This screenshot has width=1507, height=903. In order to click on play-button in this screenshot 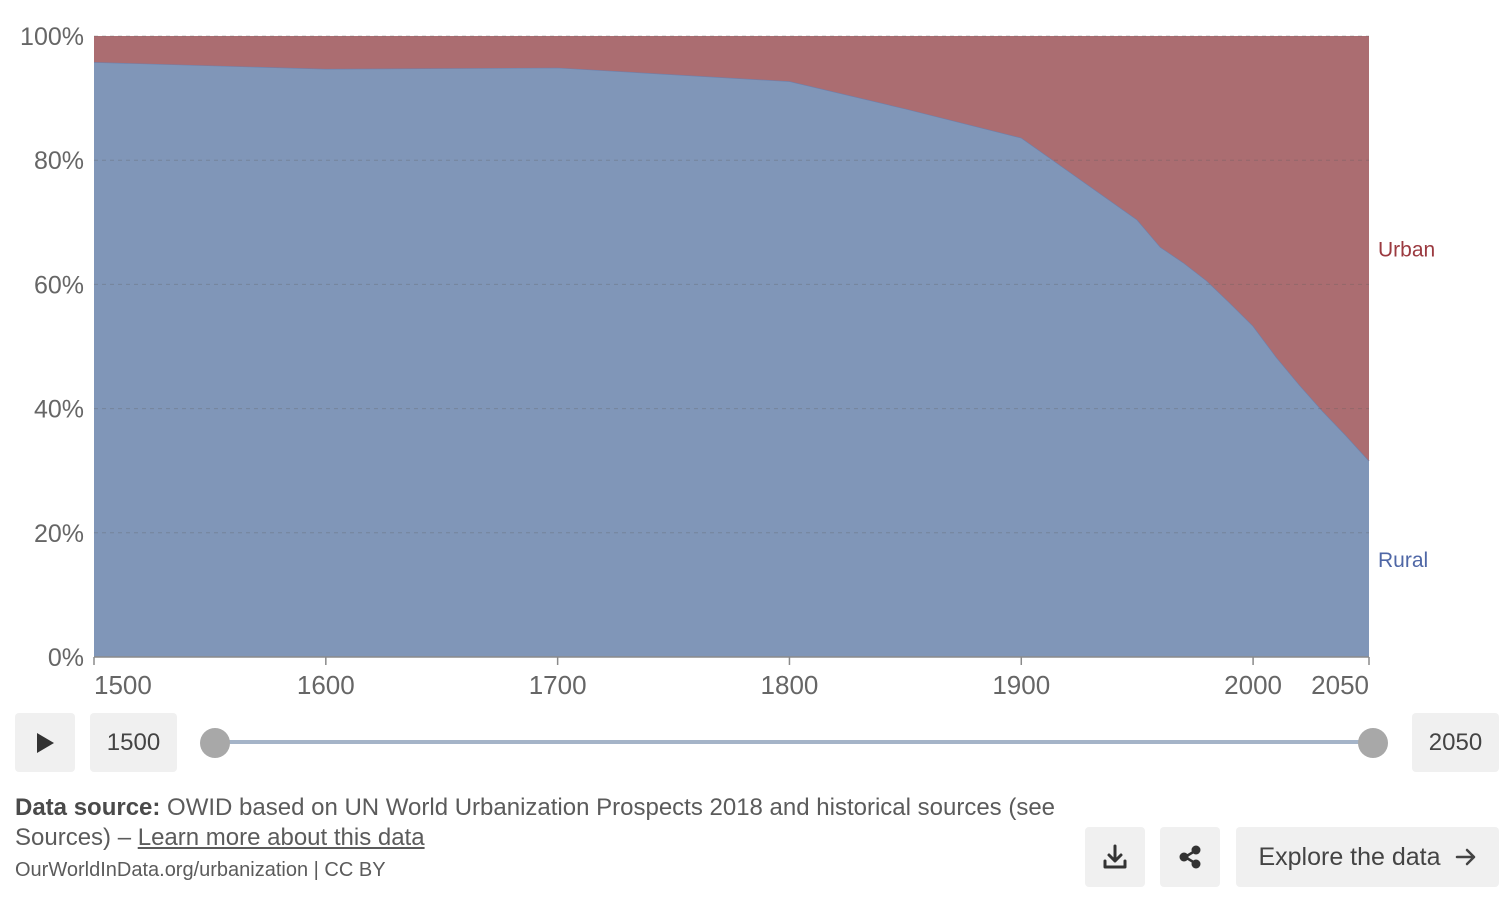, I will do `click(45, 742)`.